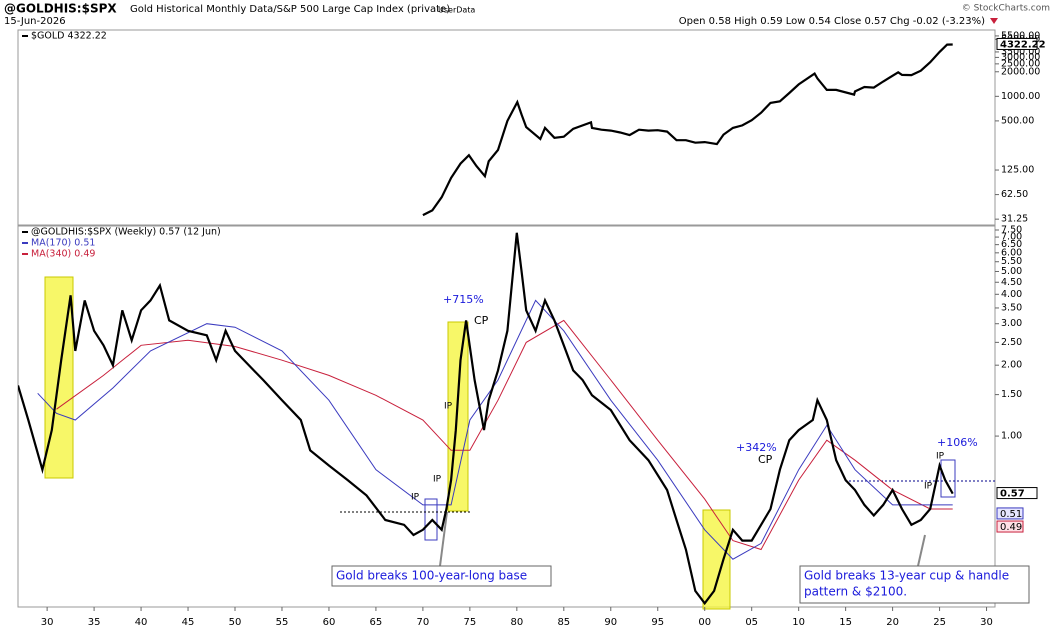 Image resolution: width=1055 pixels, height=633 pixels. What do you see at coordinates (423, 622) in the screenshot?
I see `x-tick-label: 70` at bounding box center [423, 622].